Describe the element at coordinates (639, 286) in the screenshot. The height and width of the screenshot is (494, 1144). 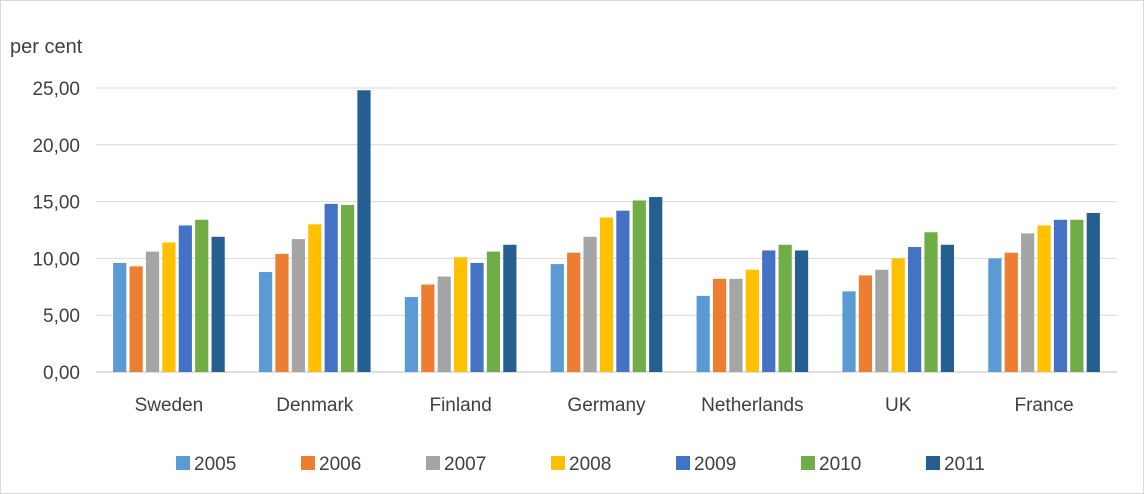
I see `bar-germany-2010` at that location.